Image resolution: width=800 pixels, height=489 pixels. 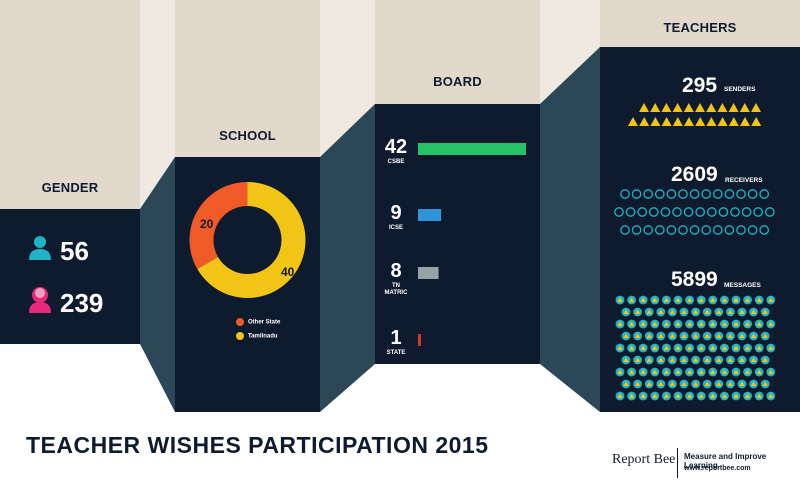 I want to click on male-user-icon, so click(x=40, y=248).